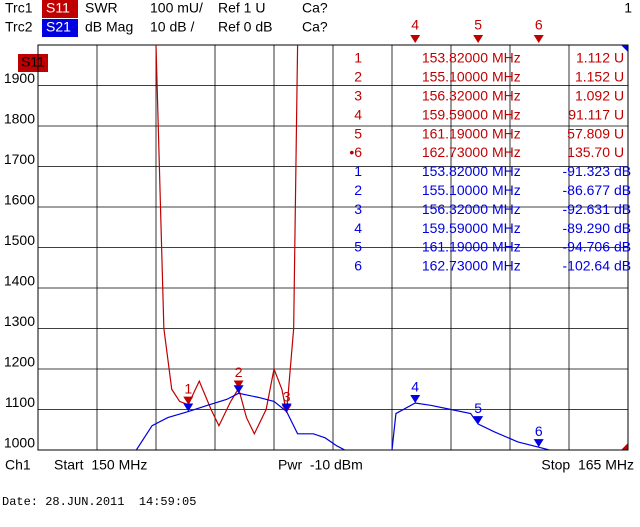 The width and height of the screenshot is (640, 527). What do you see at coordinates (287, 396) in the screenshot?
I see `marker-label: 3` at bounding box center [287, 396].